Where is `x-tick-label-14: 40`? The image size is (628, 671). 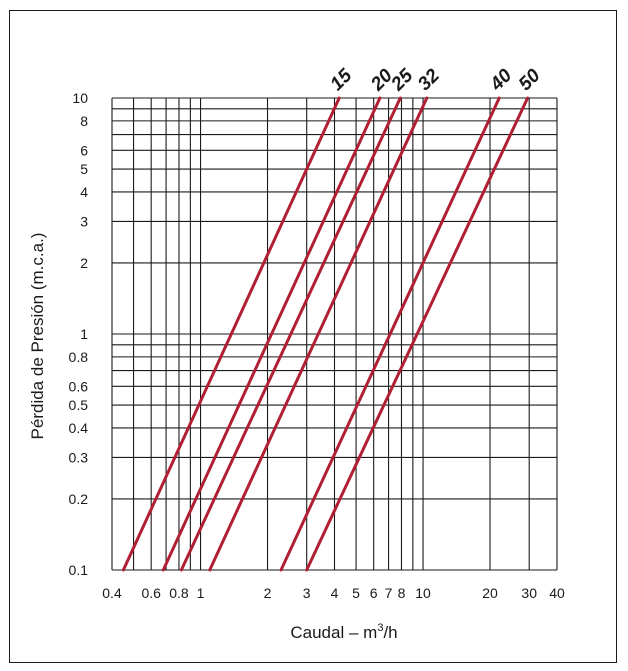 x-tick-label-14: 40 is located at coordinates (557, 593).